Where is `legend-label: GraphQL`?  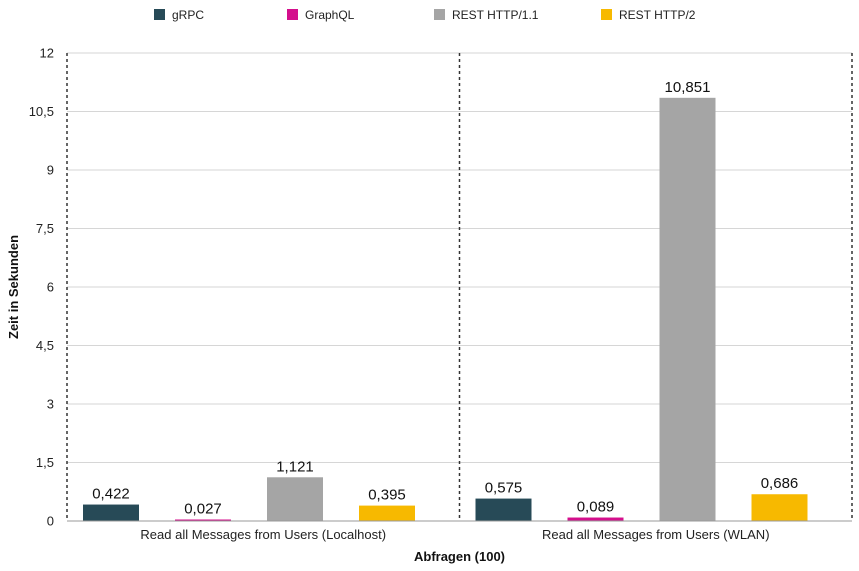 legend-label: GraphQL is located at coordinates (330, 15).